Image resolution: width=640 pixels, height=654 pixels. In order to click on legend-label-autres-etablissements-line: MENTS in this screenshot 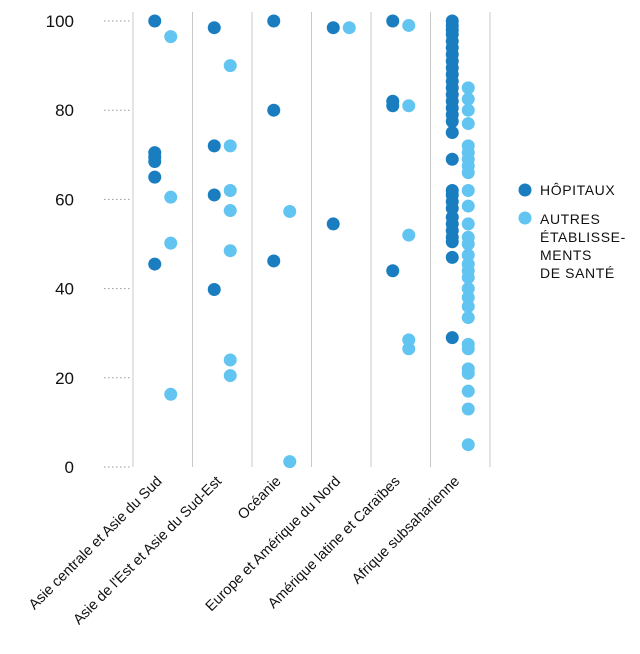, I will do `click(566, 255)`.